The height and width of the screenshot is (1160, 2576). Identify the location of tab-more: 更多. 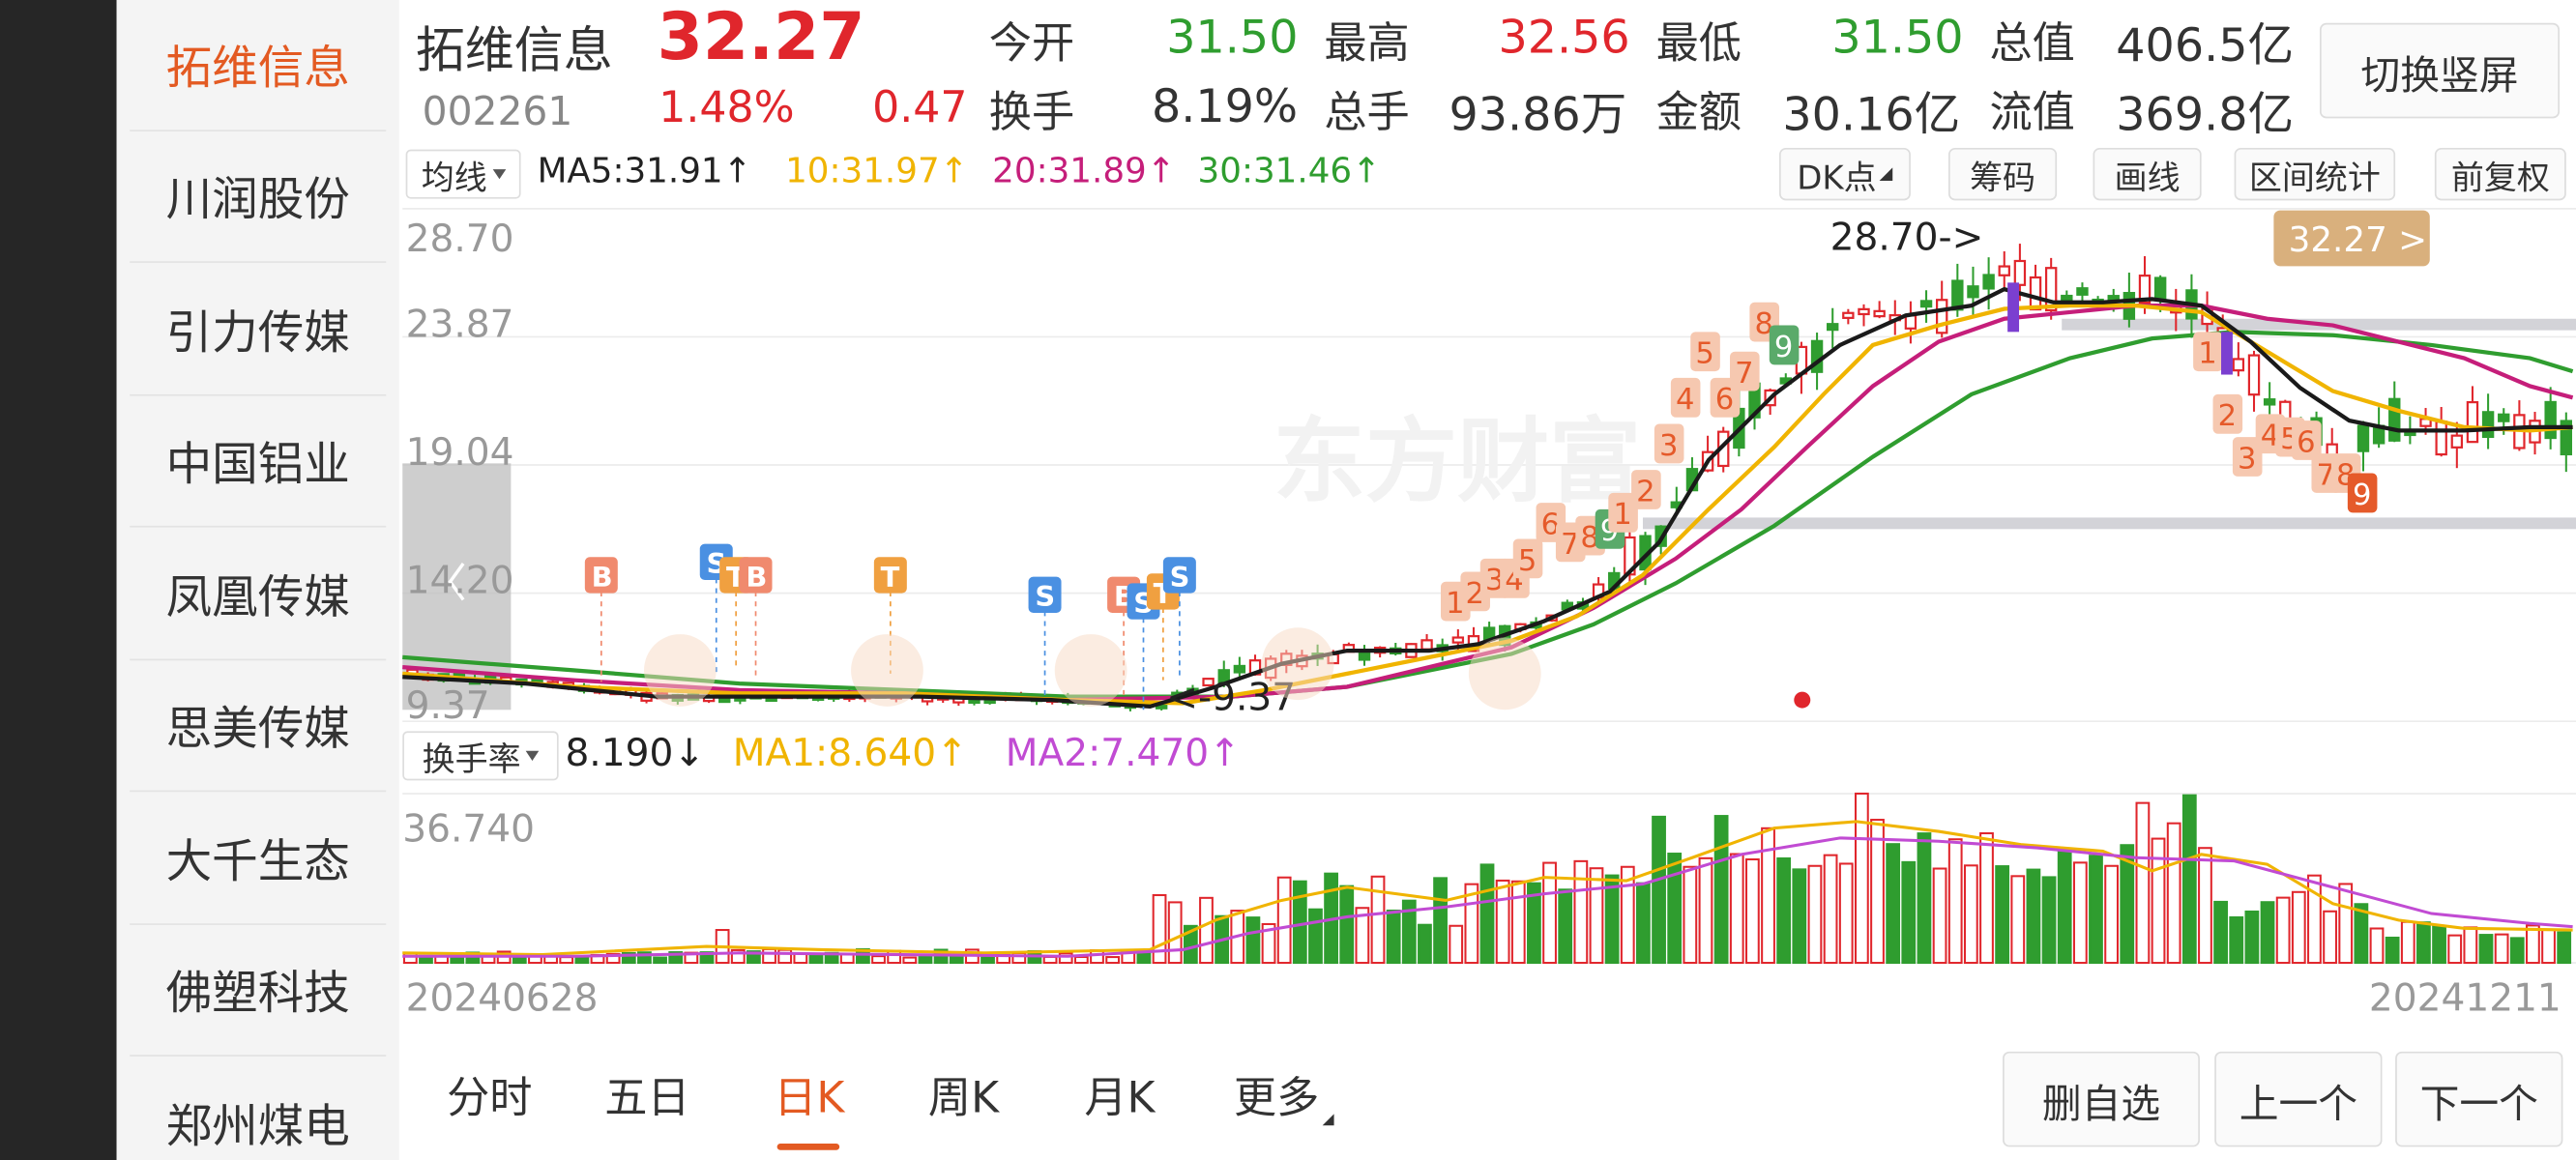
(1284, 1095).